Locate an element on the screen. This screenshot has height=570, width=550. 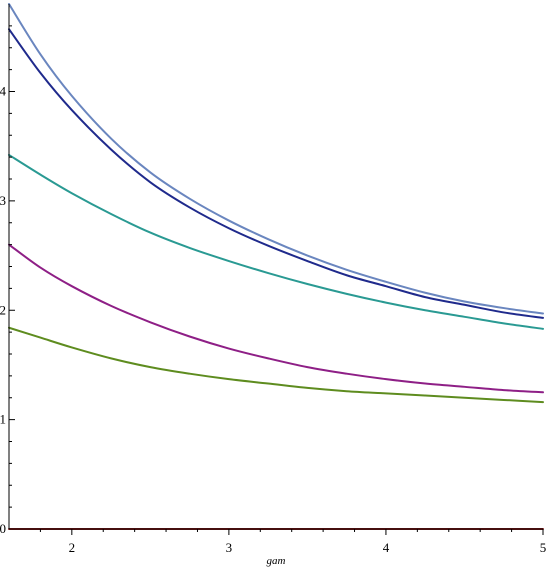
x-tick-label: 5 is located at coordinates (543, 547).